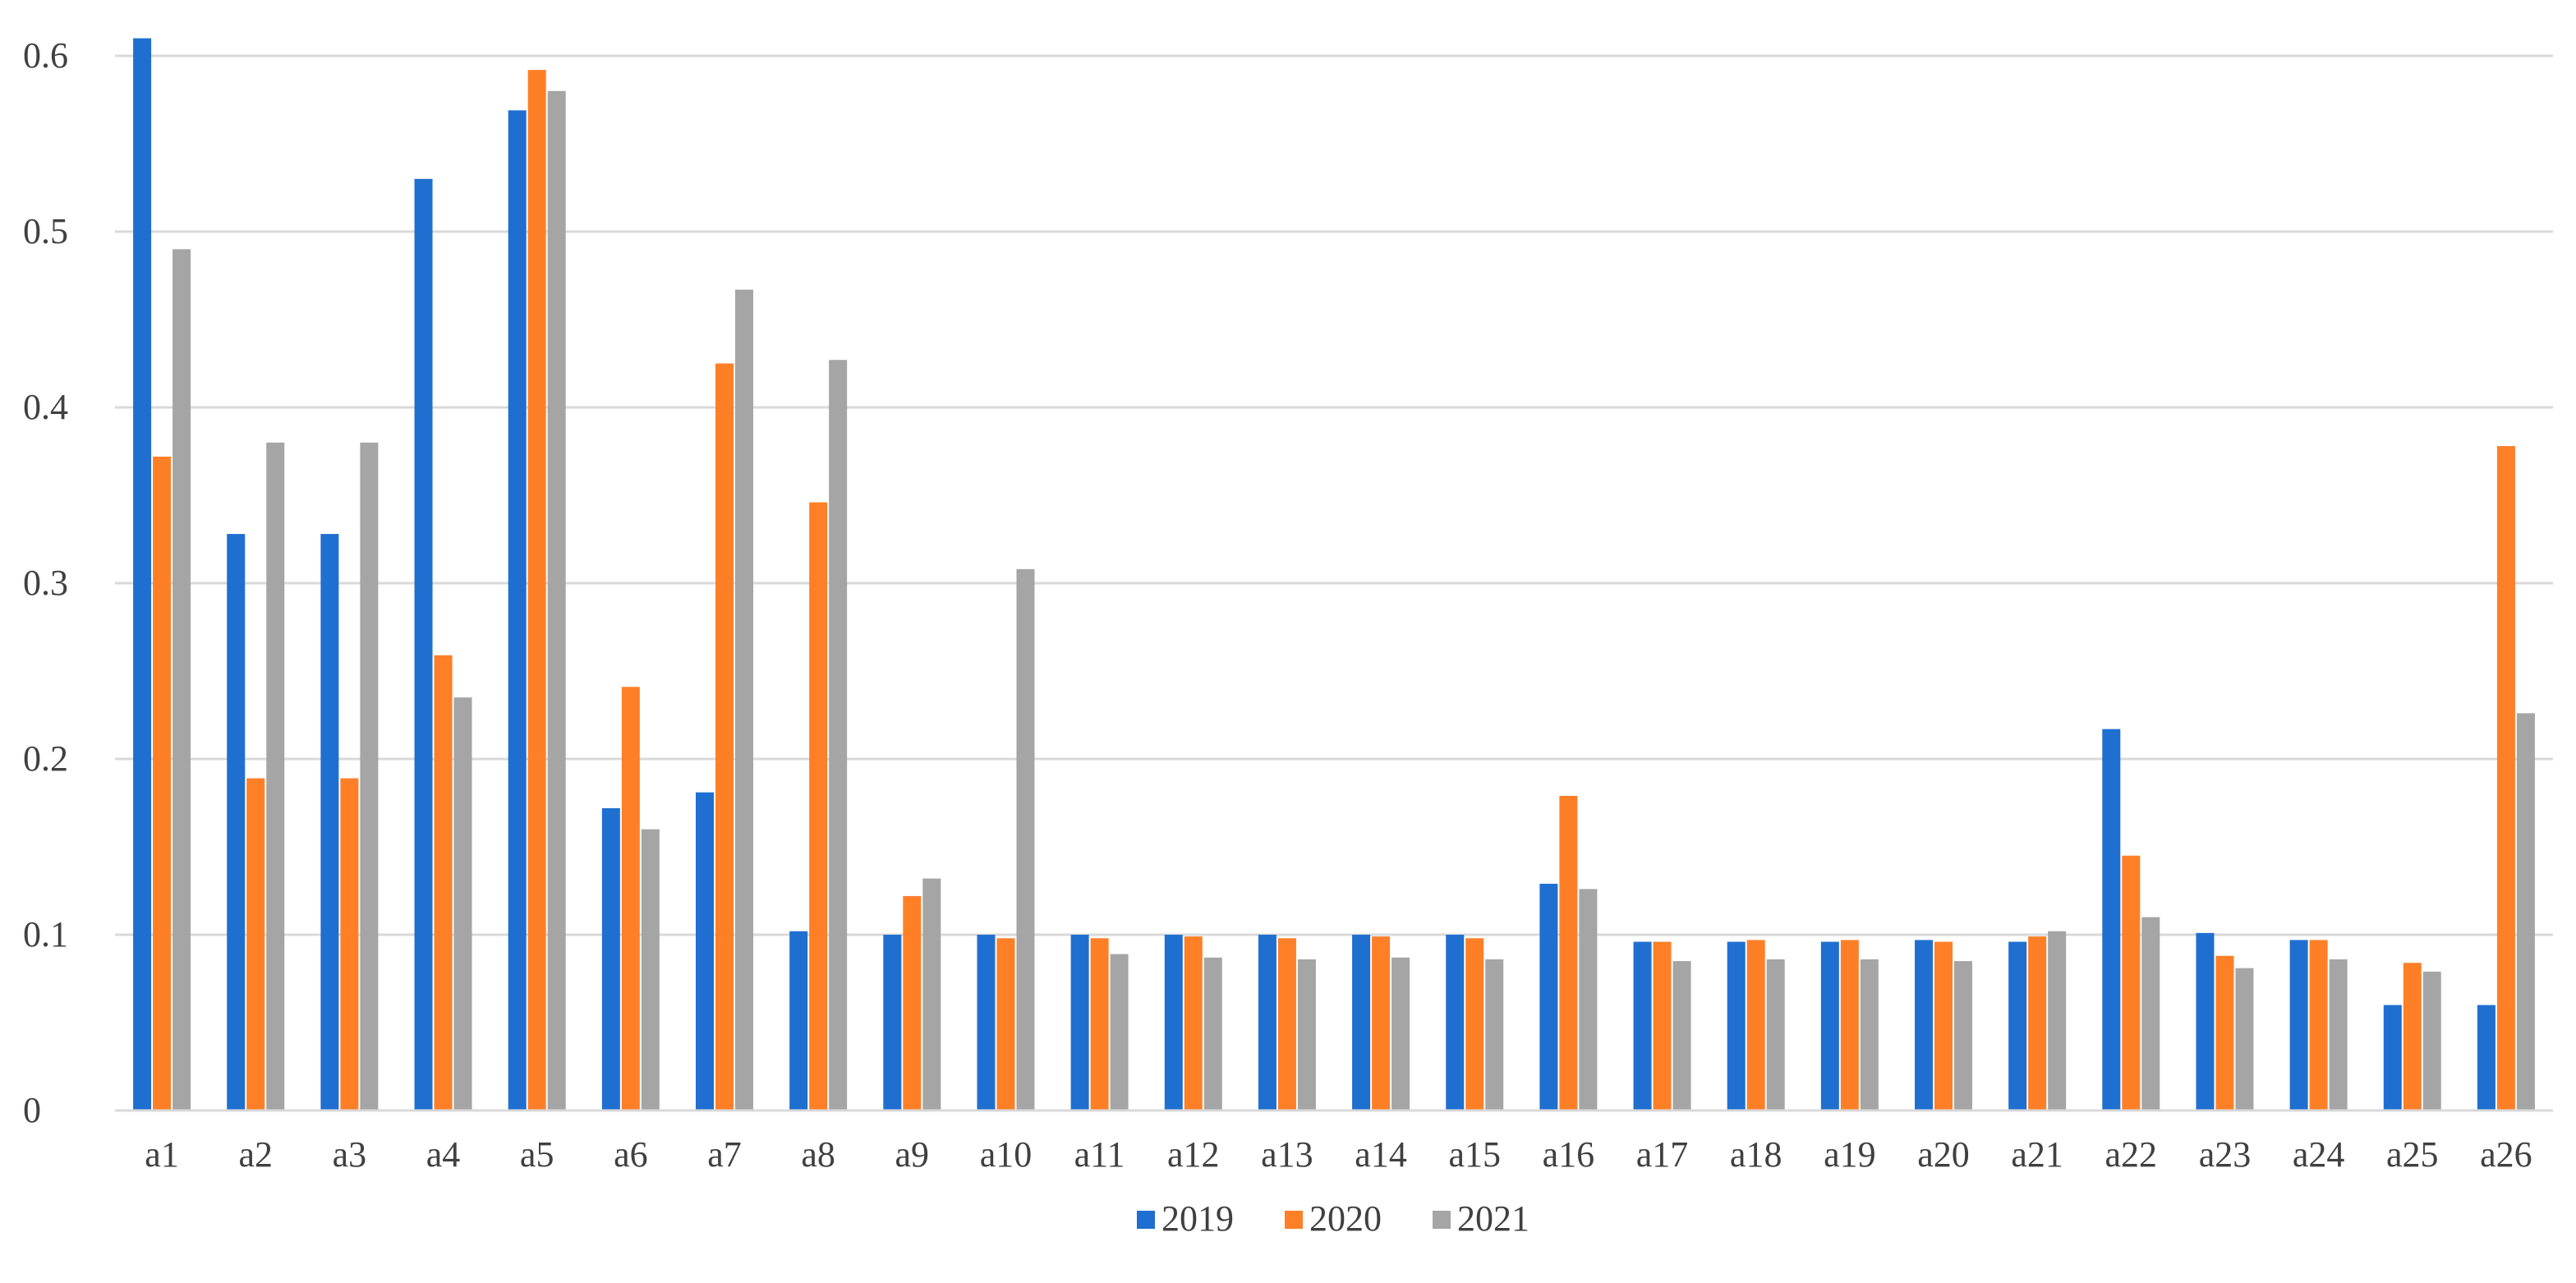  I want to click on bar-a11-2021, so click(1119, 1033).